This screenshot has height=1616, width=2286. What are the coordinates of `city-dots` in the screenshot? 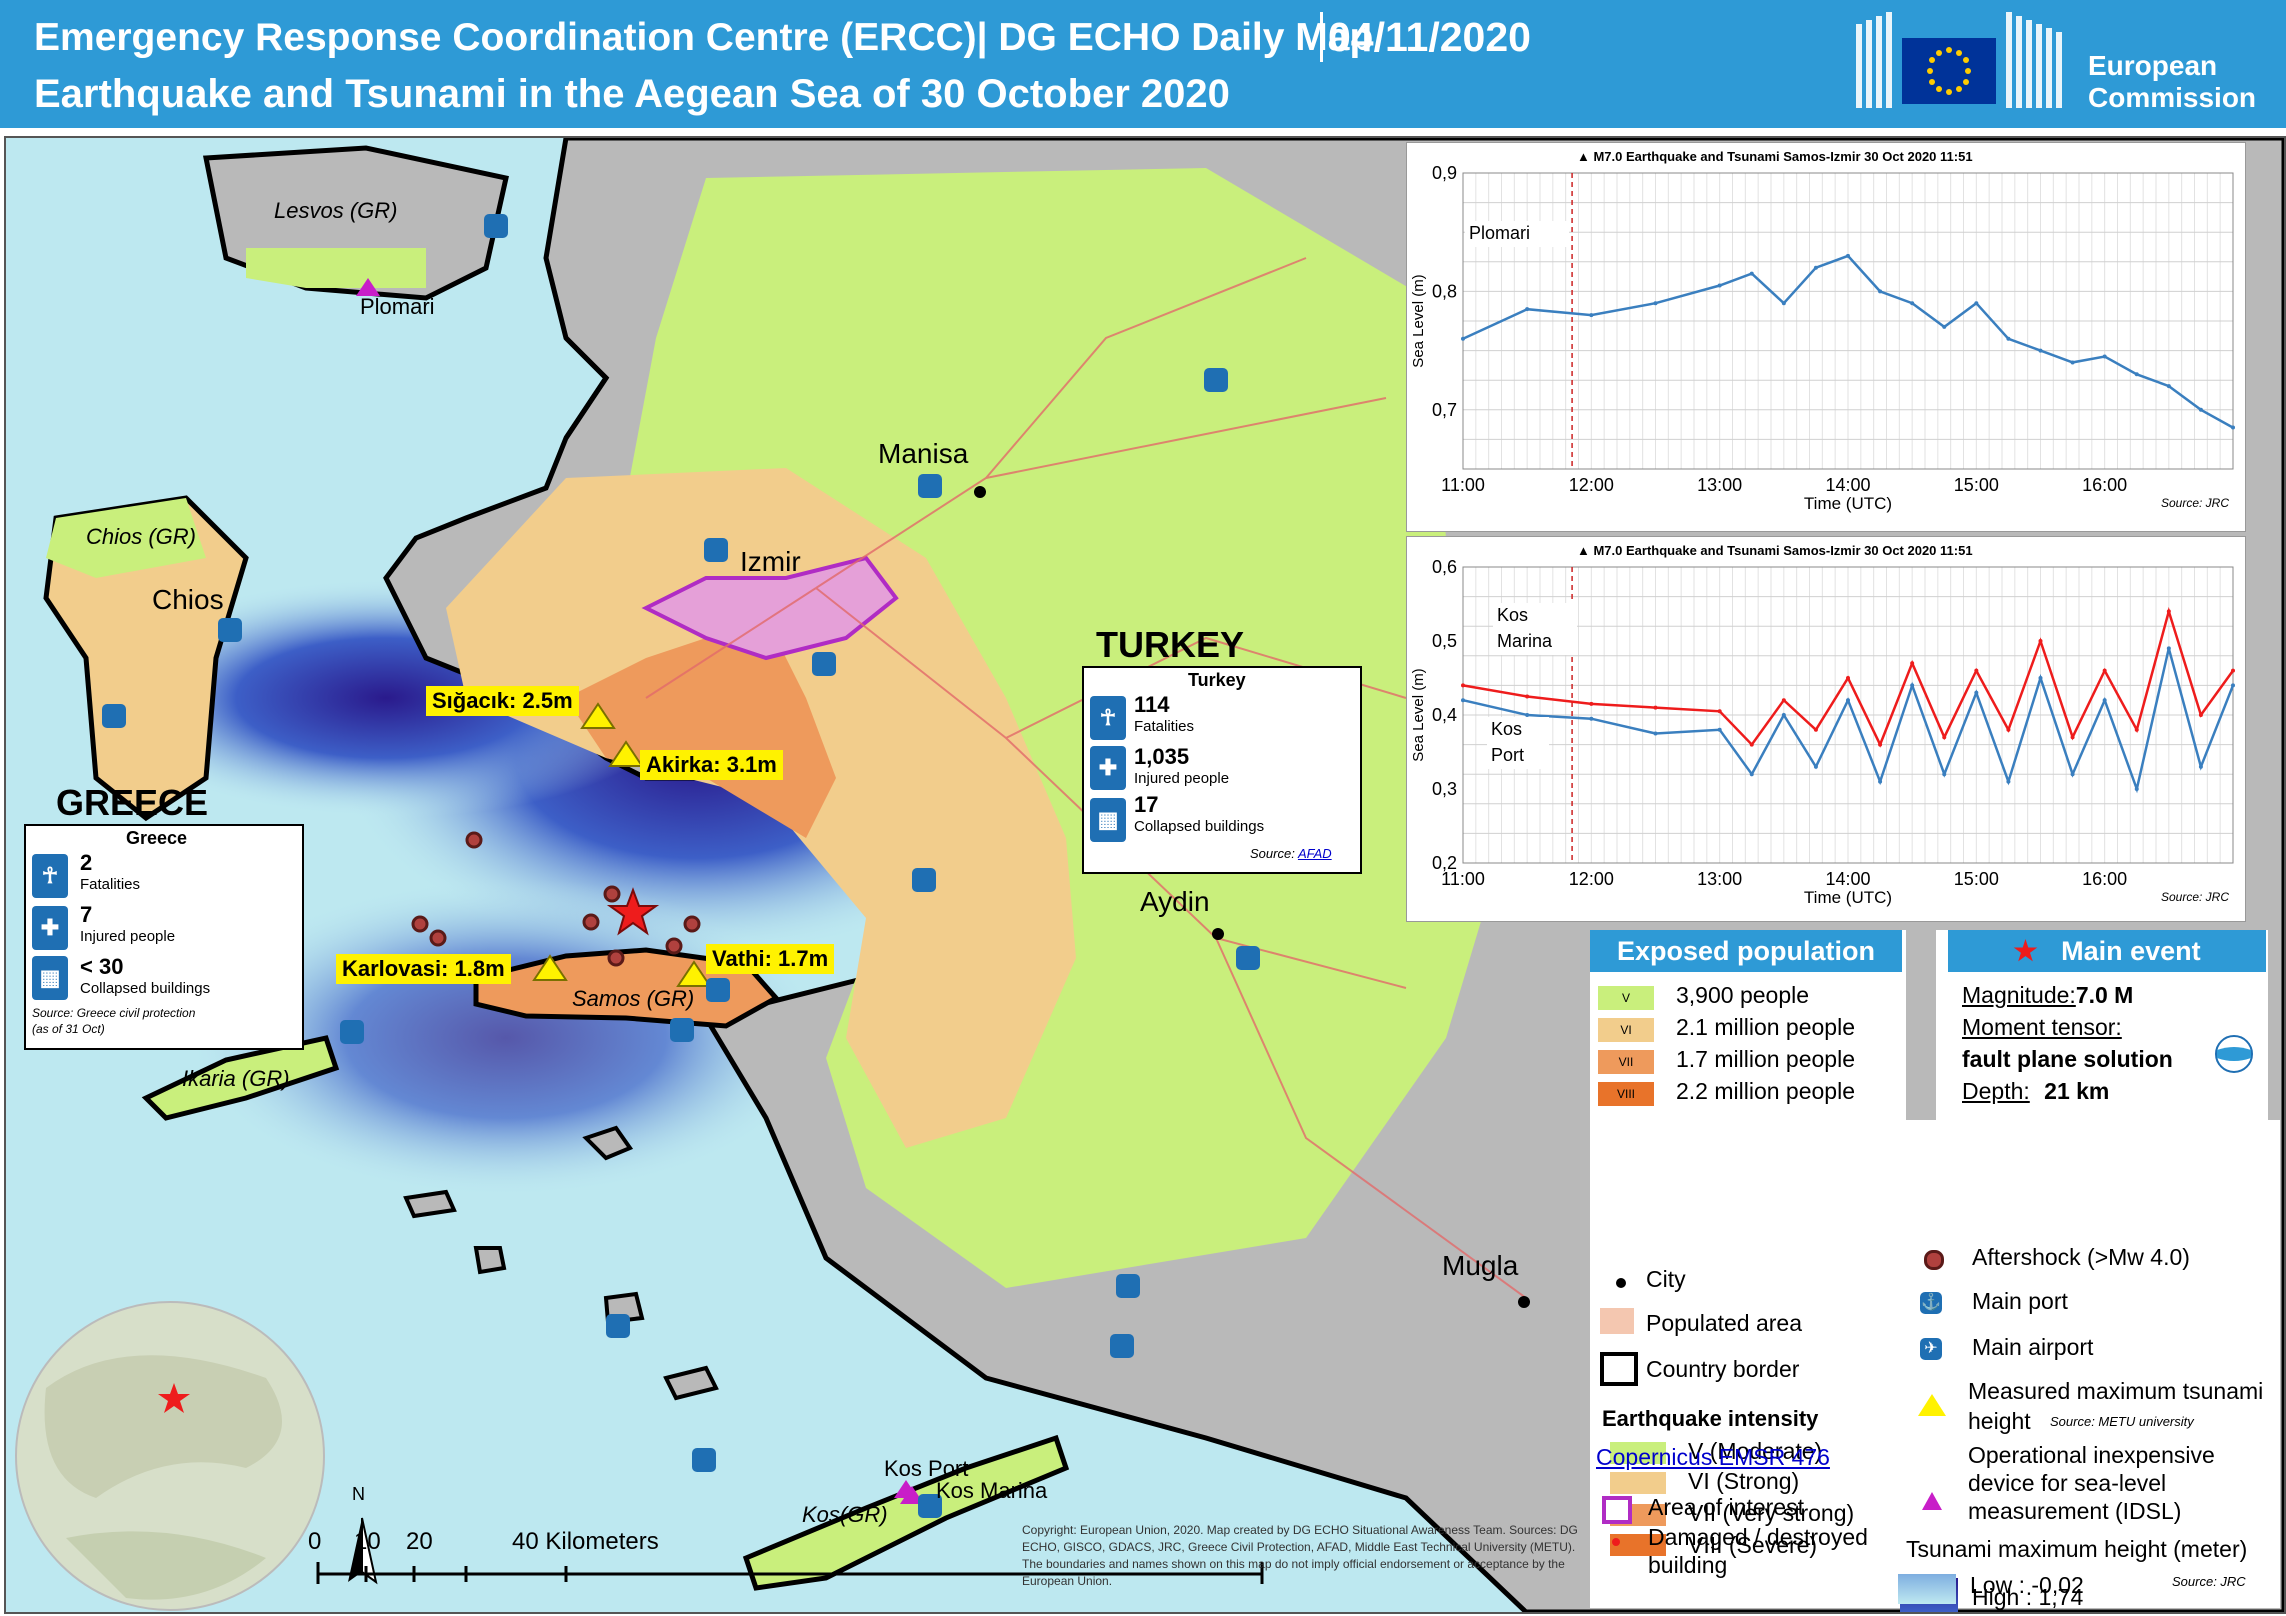 It's located at (1252, 897).